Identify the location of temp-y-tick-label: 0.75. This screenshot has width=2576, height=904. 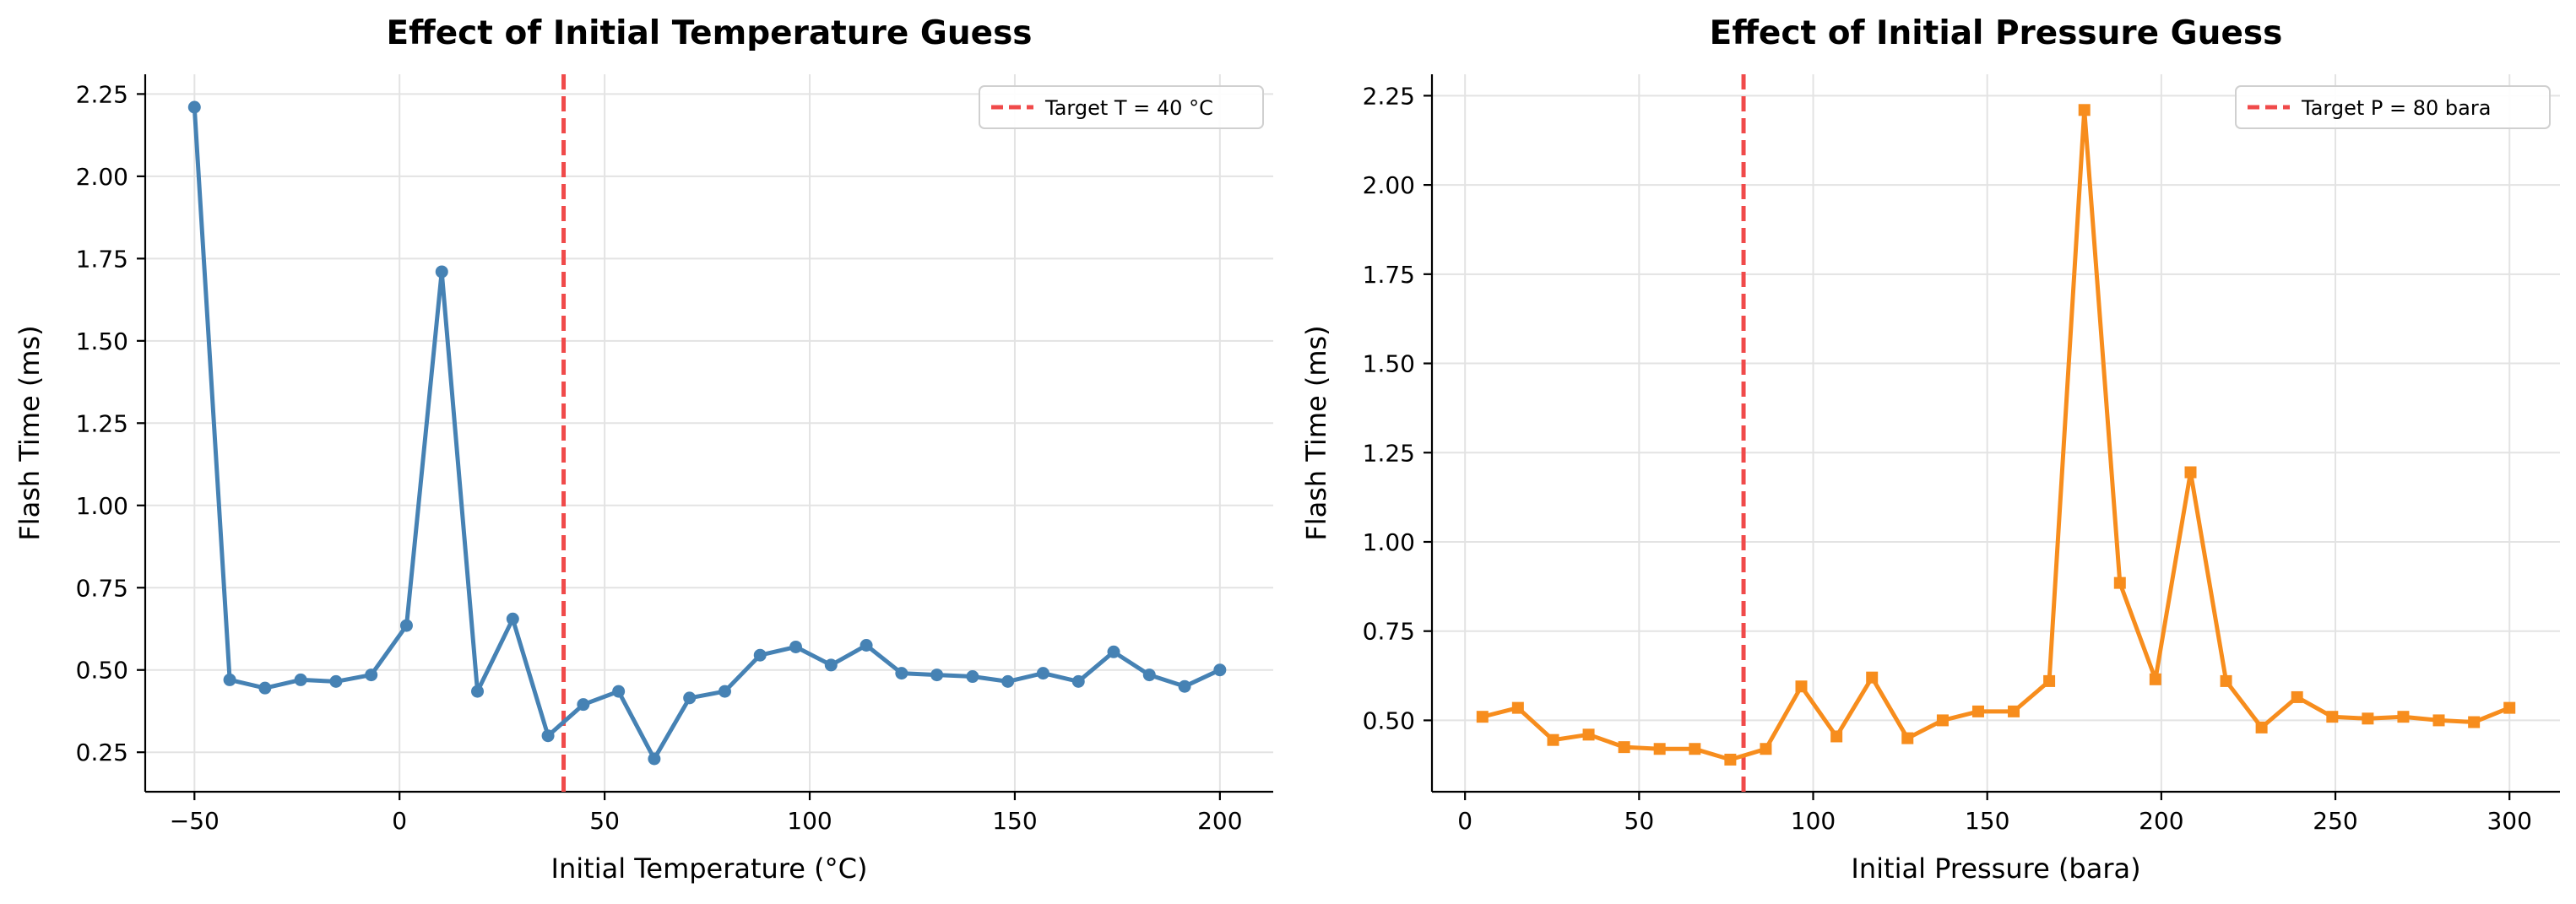
(102, 588).